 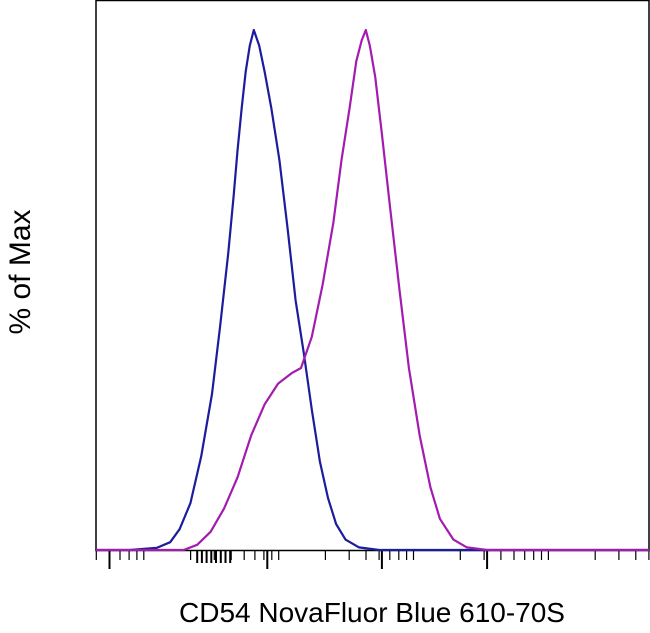 What do you see at coordinates (372, 560) in the screenshot?
I see `x-axis-ticks` at bounding box center [372, 560].